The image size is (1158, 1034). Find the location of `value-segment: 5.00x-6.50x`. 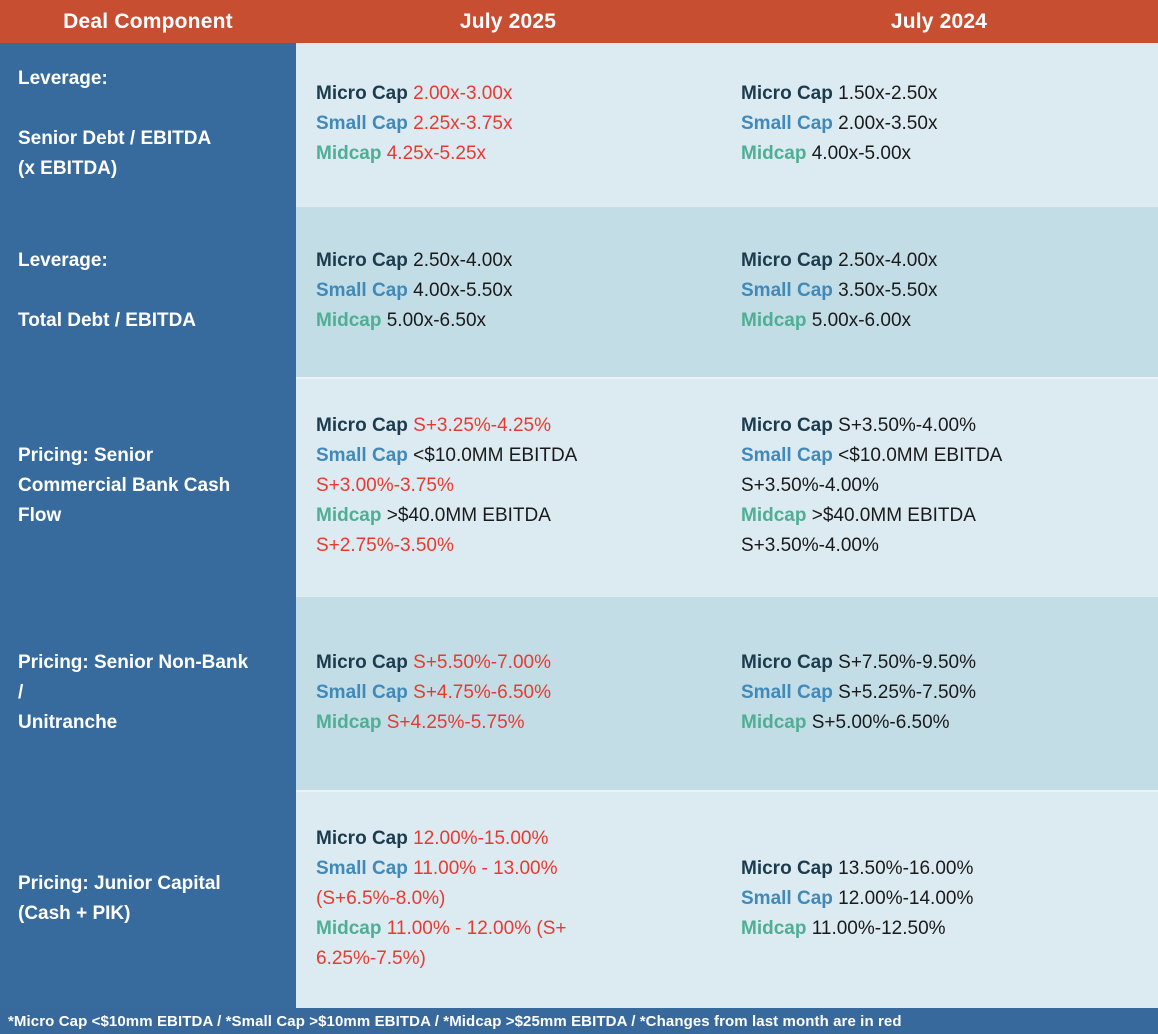

value-segment: 5.00x-6.50x is located at coordinates (436, 320).